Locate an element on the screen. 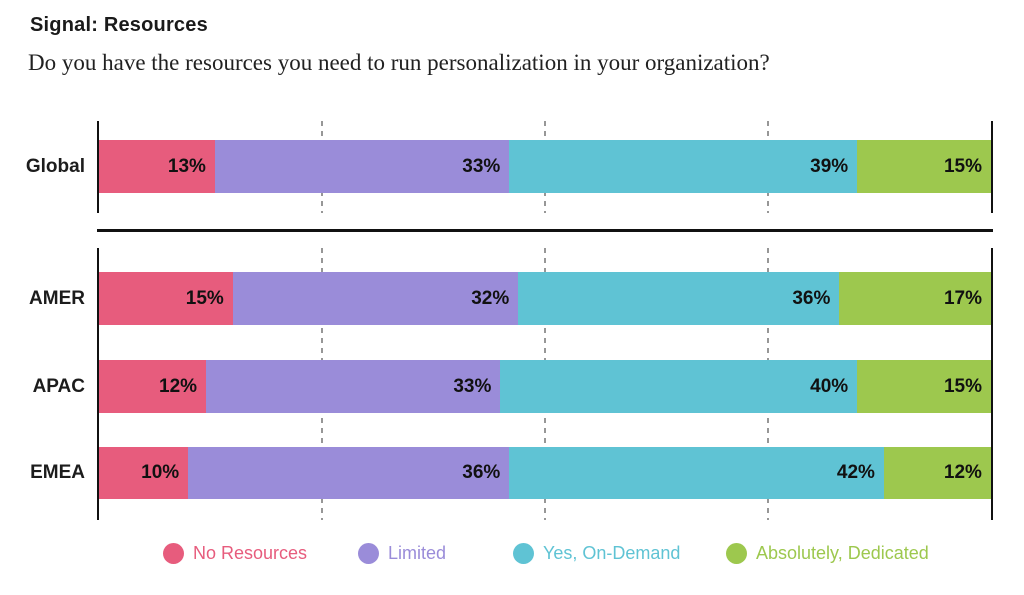 This screenshot has width=1024, height=595. segment-yes-on-demand: 42% is located at coordinates (696, 473).